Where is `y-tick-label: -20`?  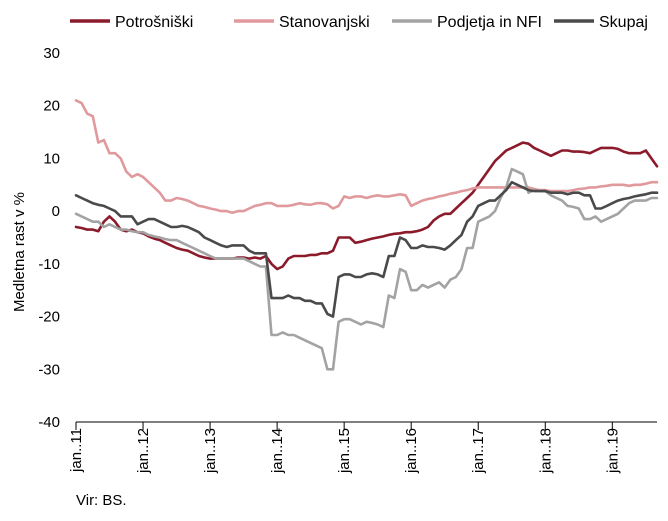 y-tick-label: -20 is located at coordinates (49, 317).